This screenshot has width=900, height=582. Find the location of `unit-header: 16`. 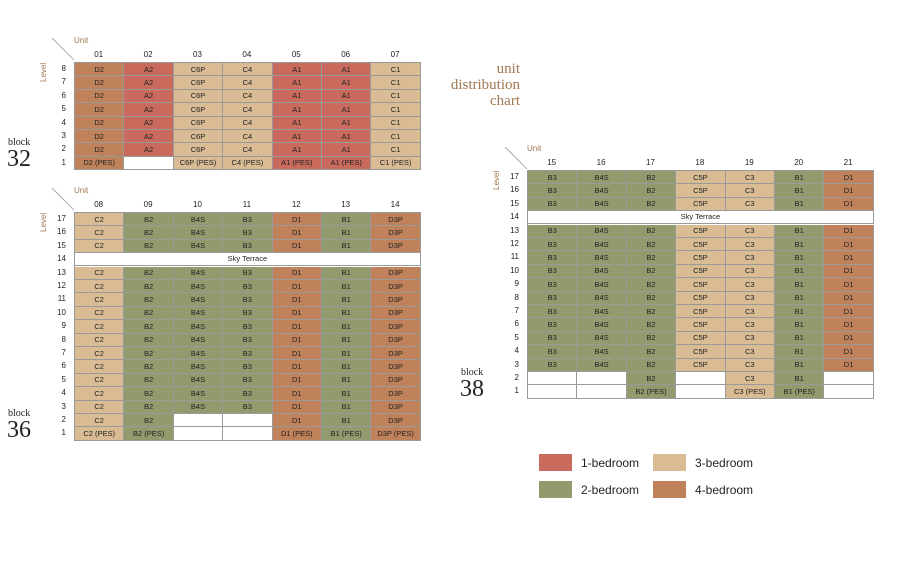

unit-header: 16 is located at coordinates (601, 162).